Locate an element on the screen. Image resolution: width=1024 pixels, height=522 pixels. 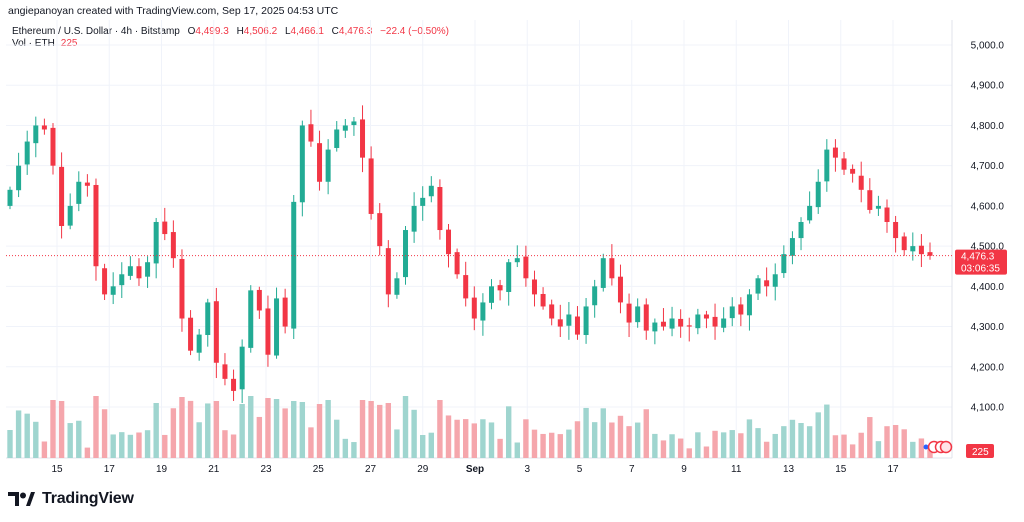
volume-tag-bg is located at coordinates (980, 451).